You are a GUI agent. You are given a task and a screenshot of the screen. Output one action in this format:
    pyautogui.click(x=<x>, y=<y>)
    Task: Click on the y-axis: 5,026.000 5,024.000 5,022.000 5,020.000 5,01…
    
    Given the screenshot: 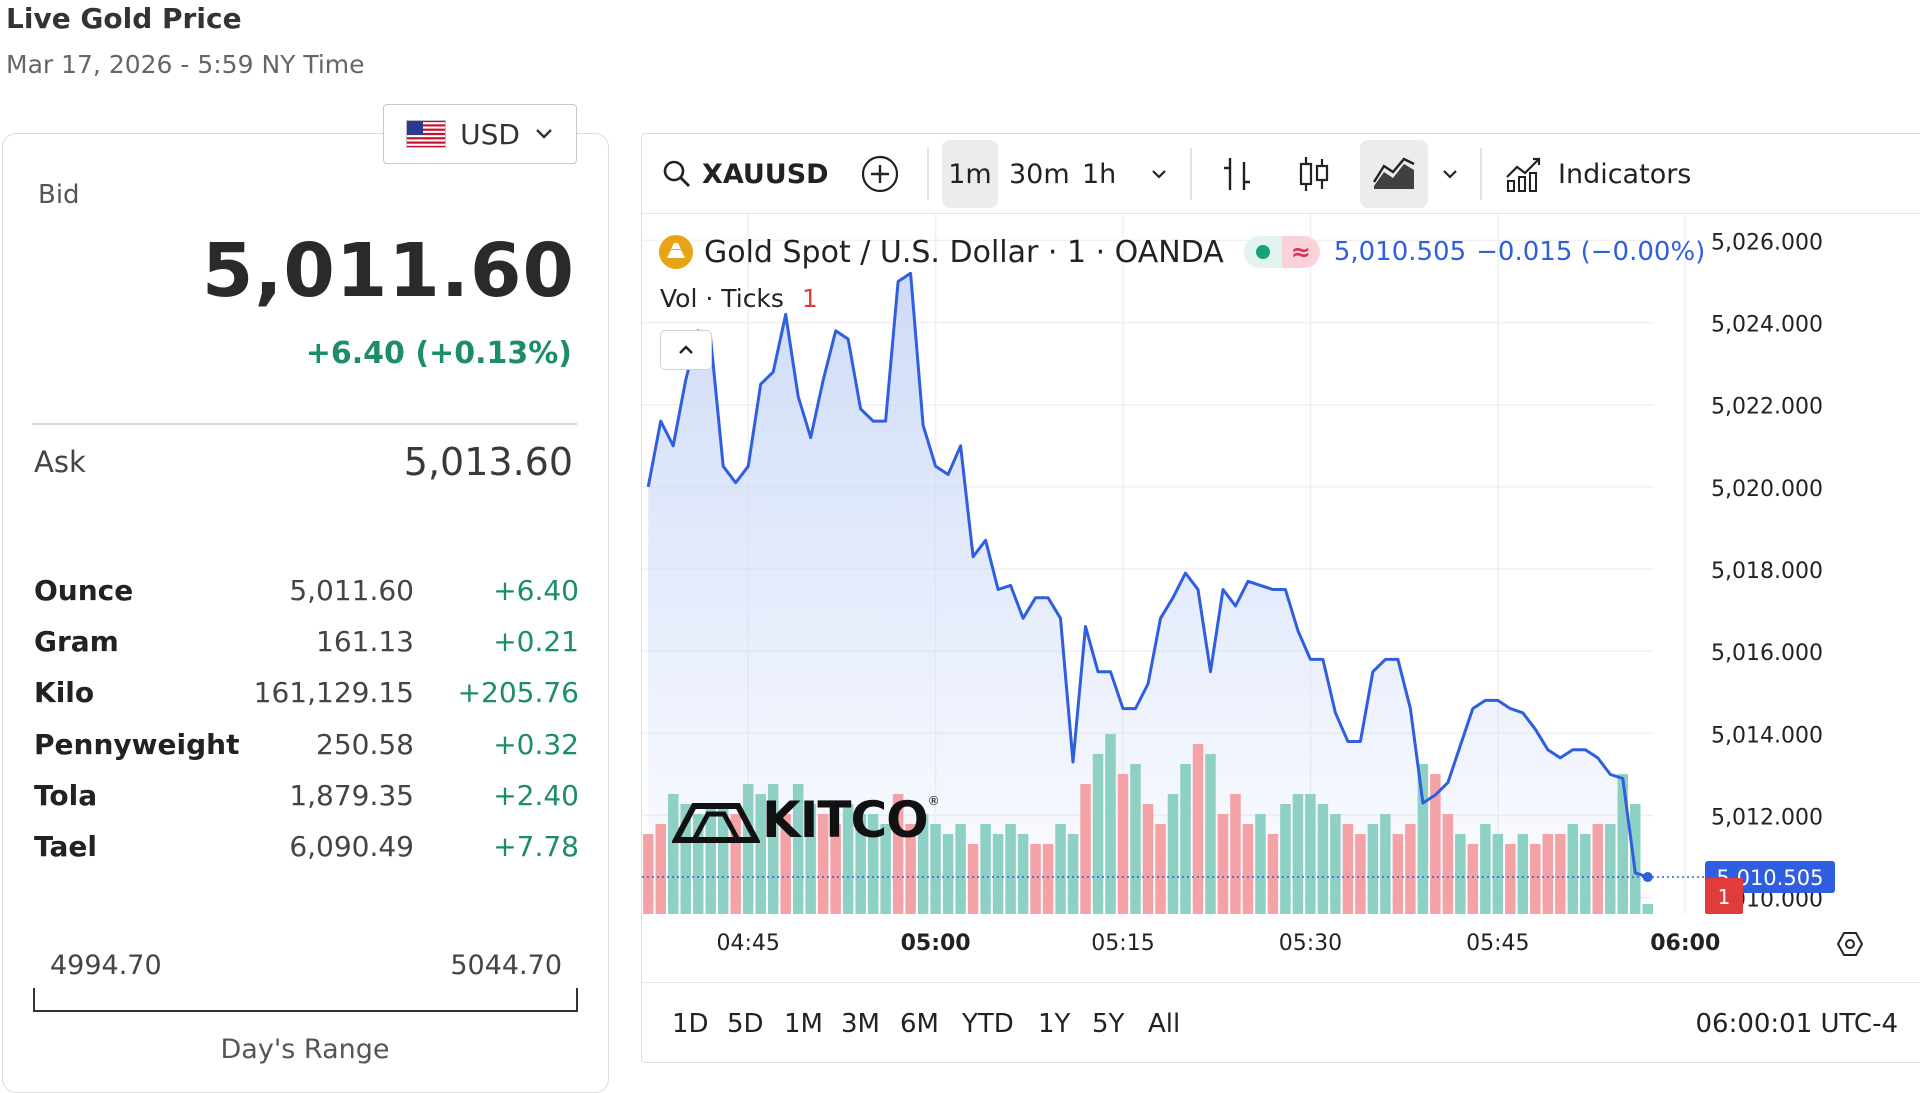 What is the action you would take?
    pyautogui.click(x=1767, y=571)
    